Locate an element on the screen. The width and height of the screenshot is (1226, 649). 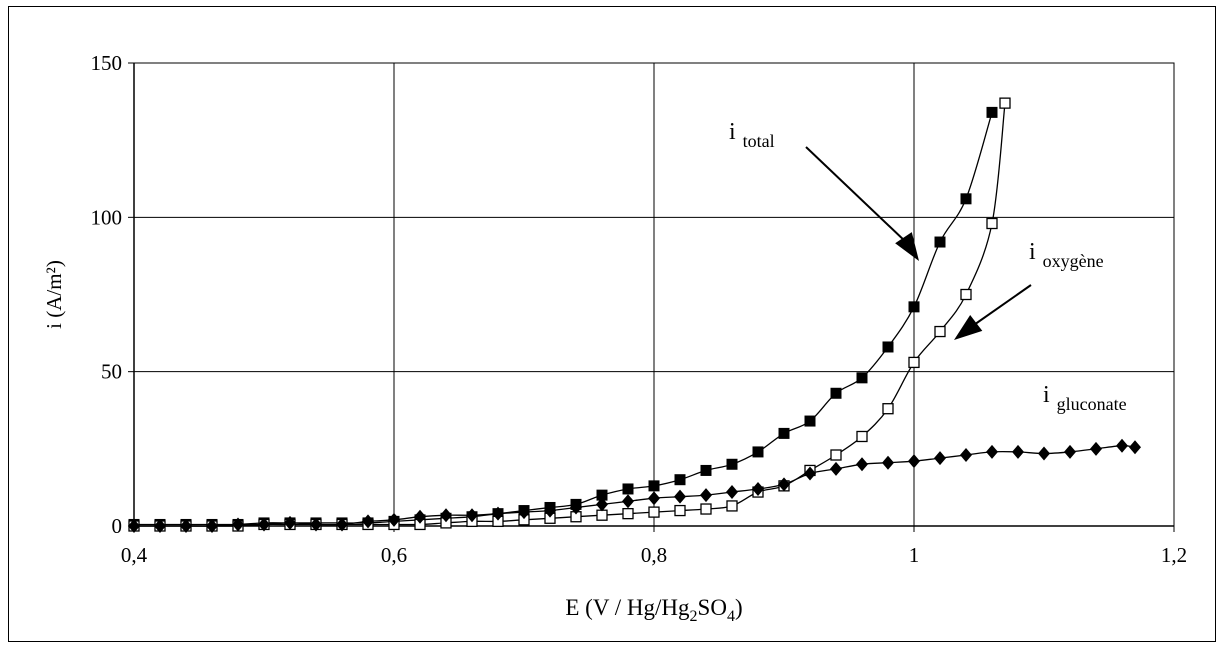
i-oxyg-ne-label: i oxygène is located at coordinates (1066, 255).